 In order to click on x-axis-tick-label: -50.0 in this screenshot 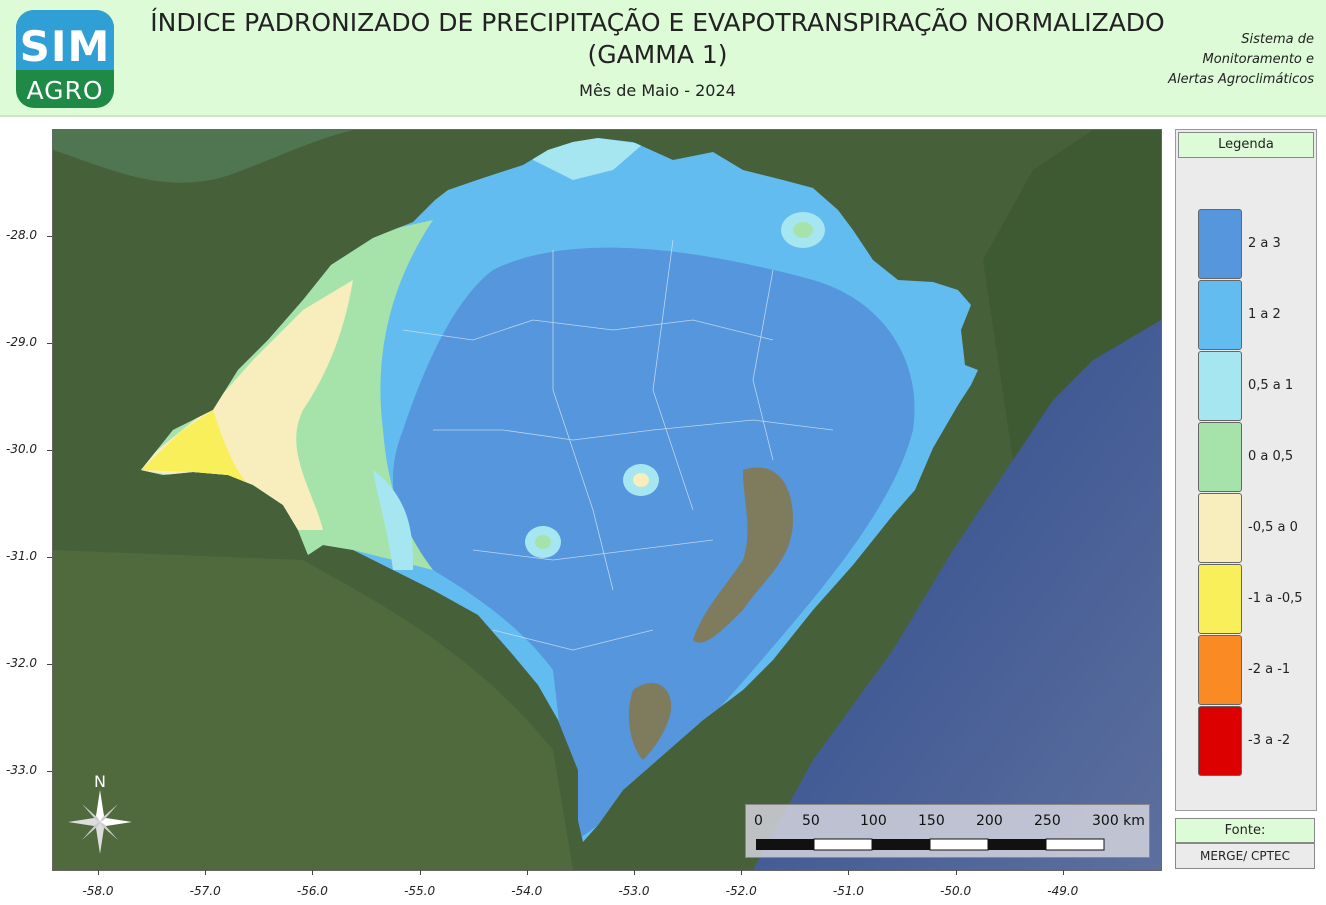, I will do `click(956, 891)`.